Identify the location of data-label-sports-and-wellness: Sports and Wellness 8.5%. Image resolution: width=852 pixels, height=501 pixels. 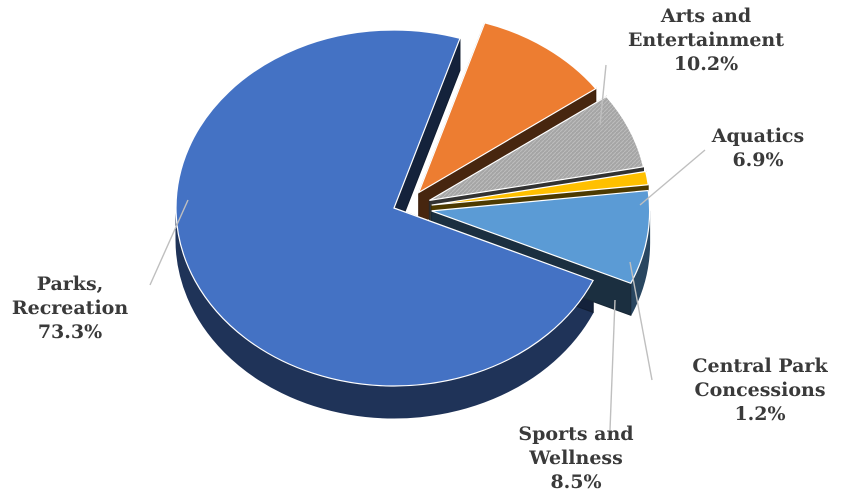
(575, 458).